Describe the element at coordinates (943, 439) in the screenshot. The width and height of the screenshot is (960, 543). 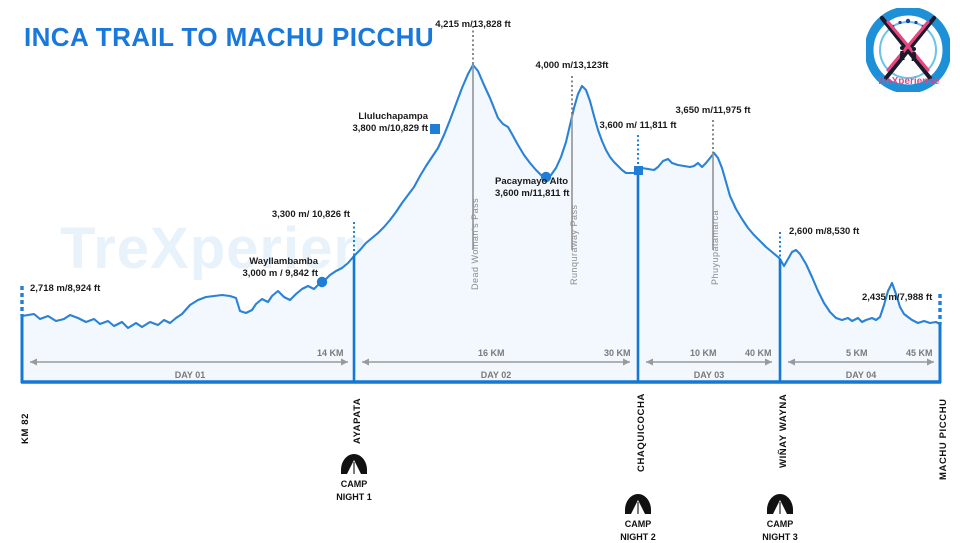
I see `station-machu-picchu: MACHU PICCHU` at that location.